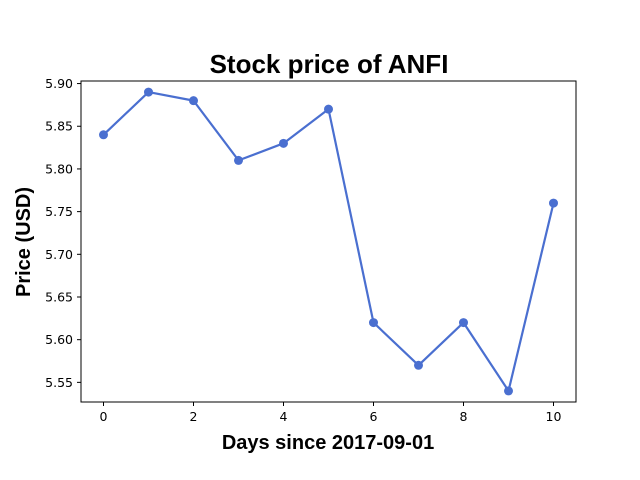 This screenshot has height=480, width=640. Describe the element at coordinates (59, 168) in the screenshot. I see `y-tick-label: 5.80` at that location.